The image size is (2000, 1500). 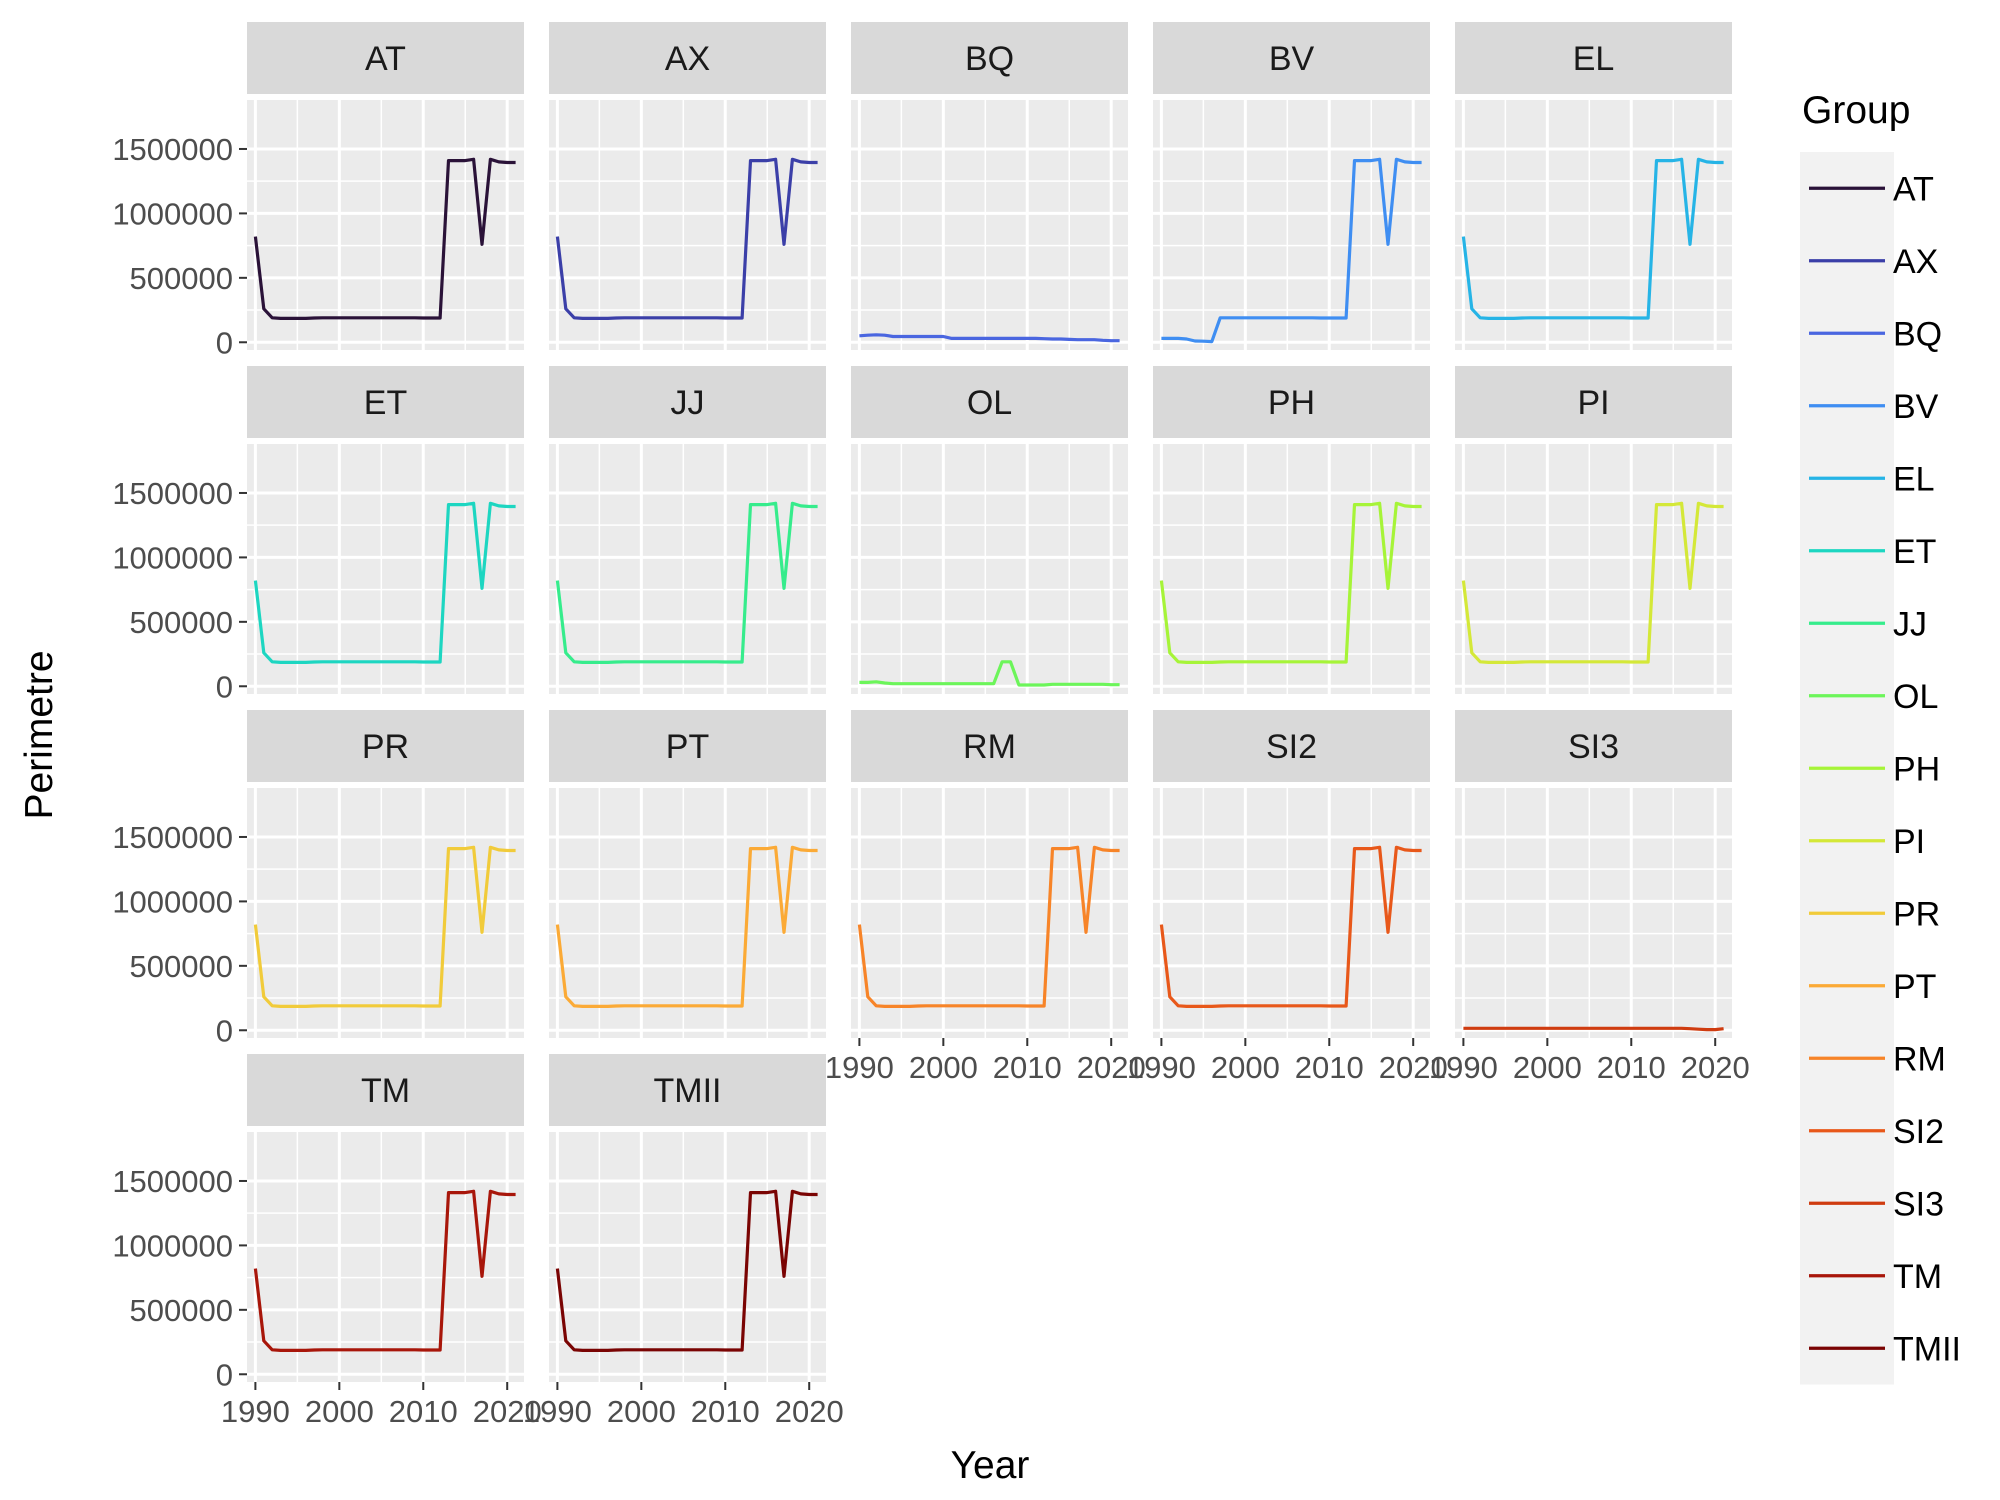 I want to click on facet-strip-label: EL, so click(x=1594, y=59).